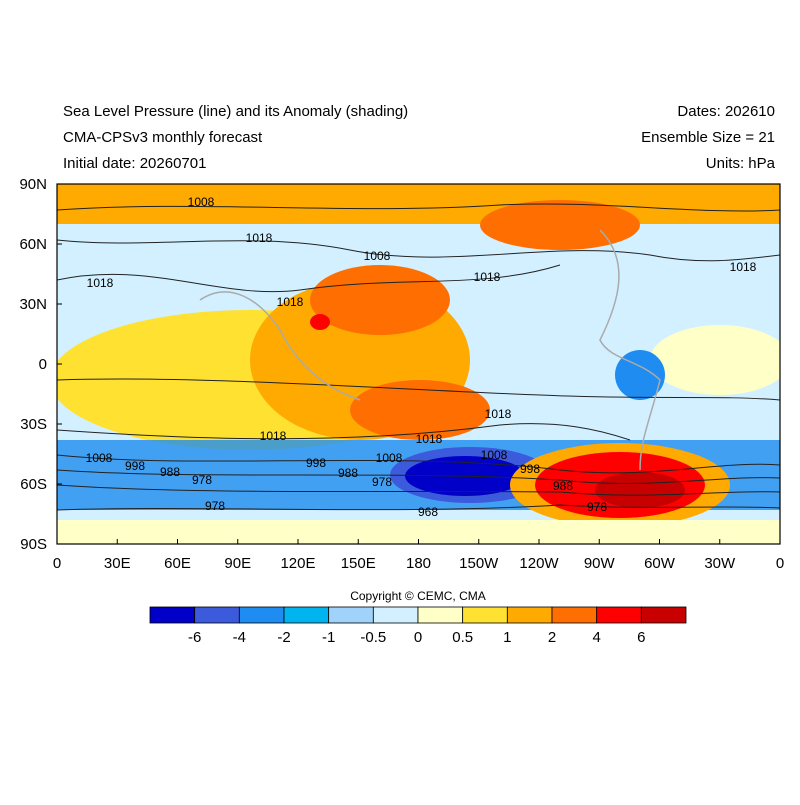 The width and height of the screenshot is (800, 805). What do you see at coordinates (33, 184) in the screenshot?
I see `y-tick-label: 90N` at bounding box center [33, 184].